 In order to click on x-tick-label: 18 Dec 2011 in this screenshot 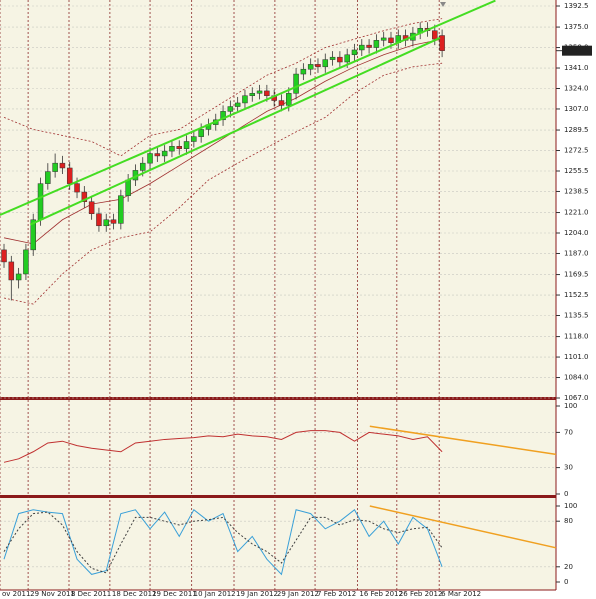, I will do `click(134, 594)`.